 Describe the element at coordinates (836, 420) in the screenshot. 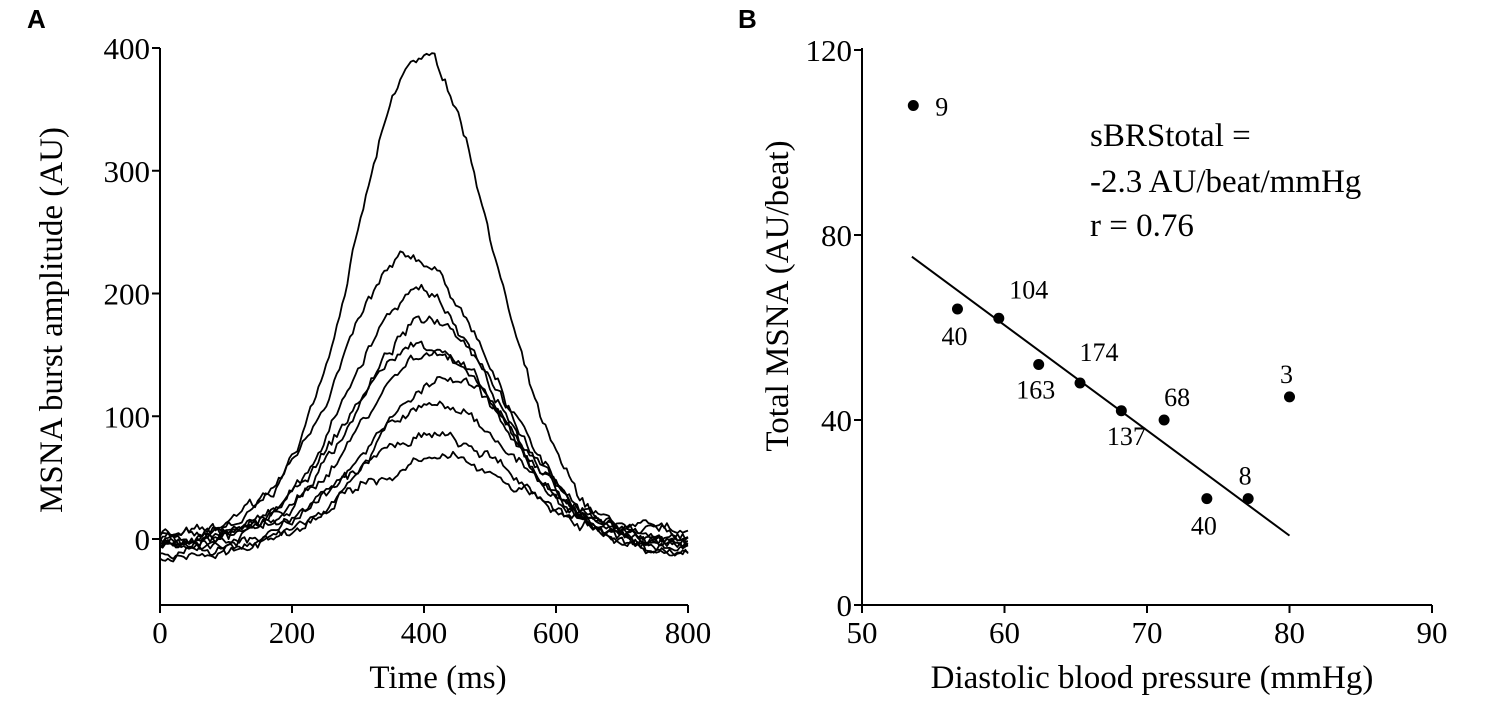

I see `y-tick-label-b: 40` at that location.